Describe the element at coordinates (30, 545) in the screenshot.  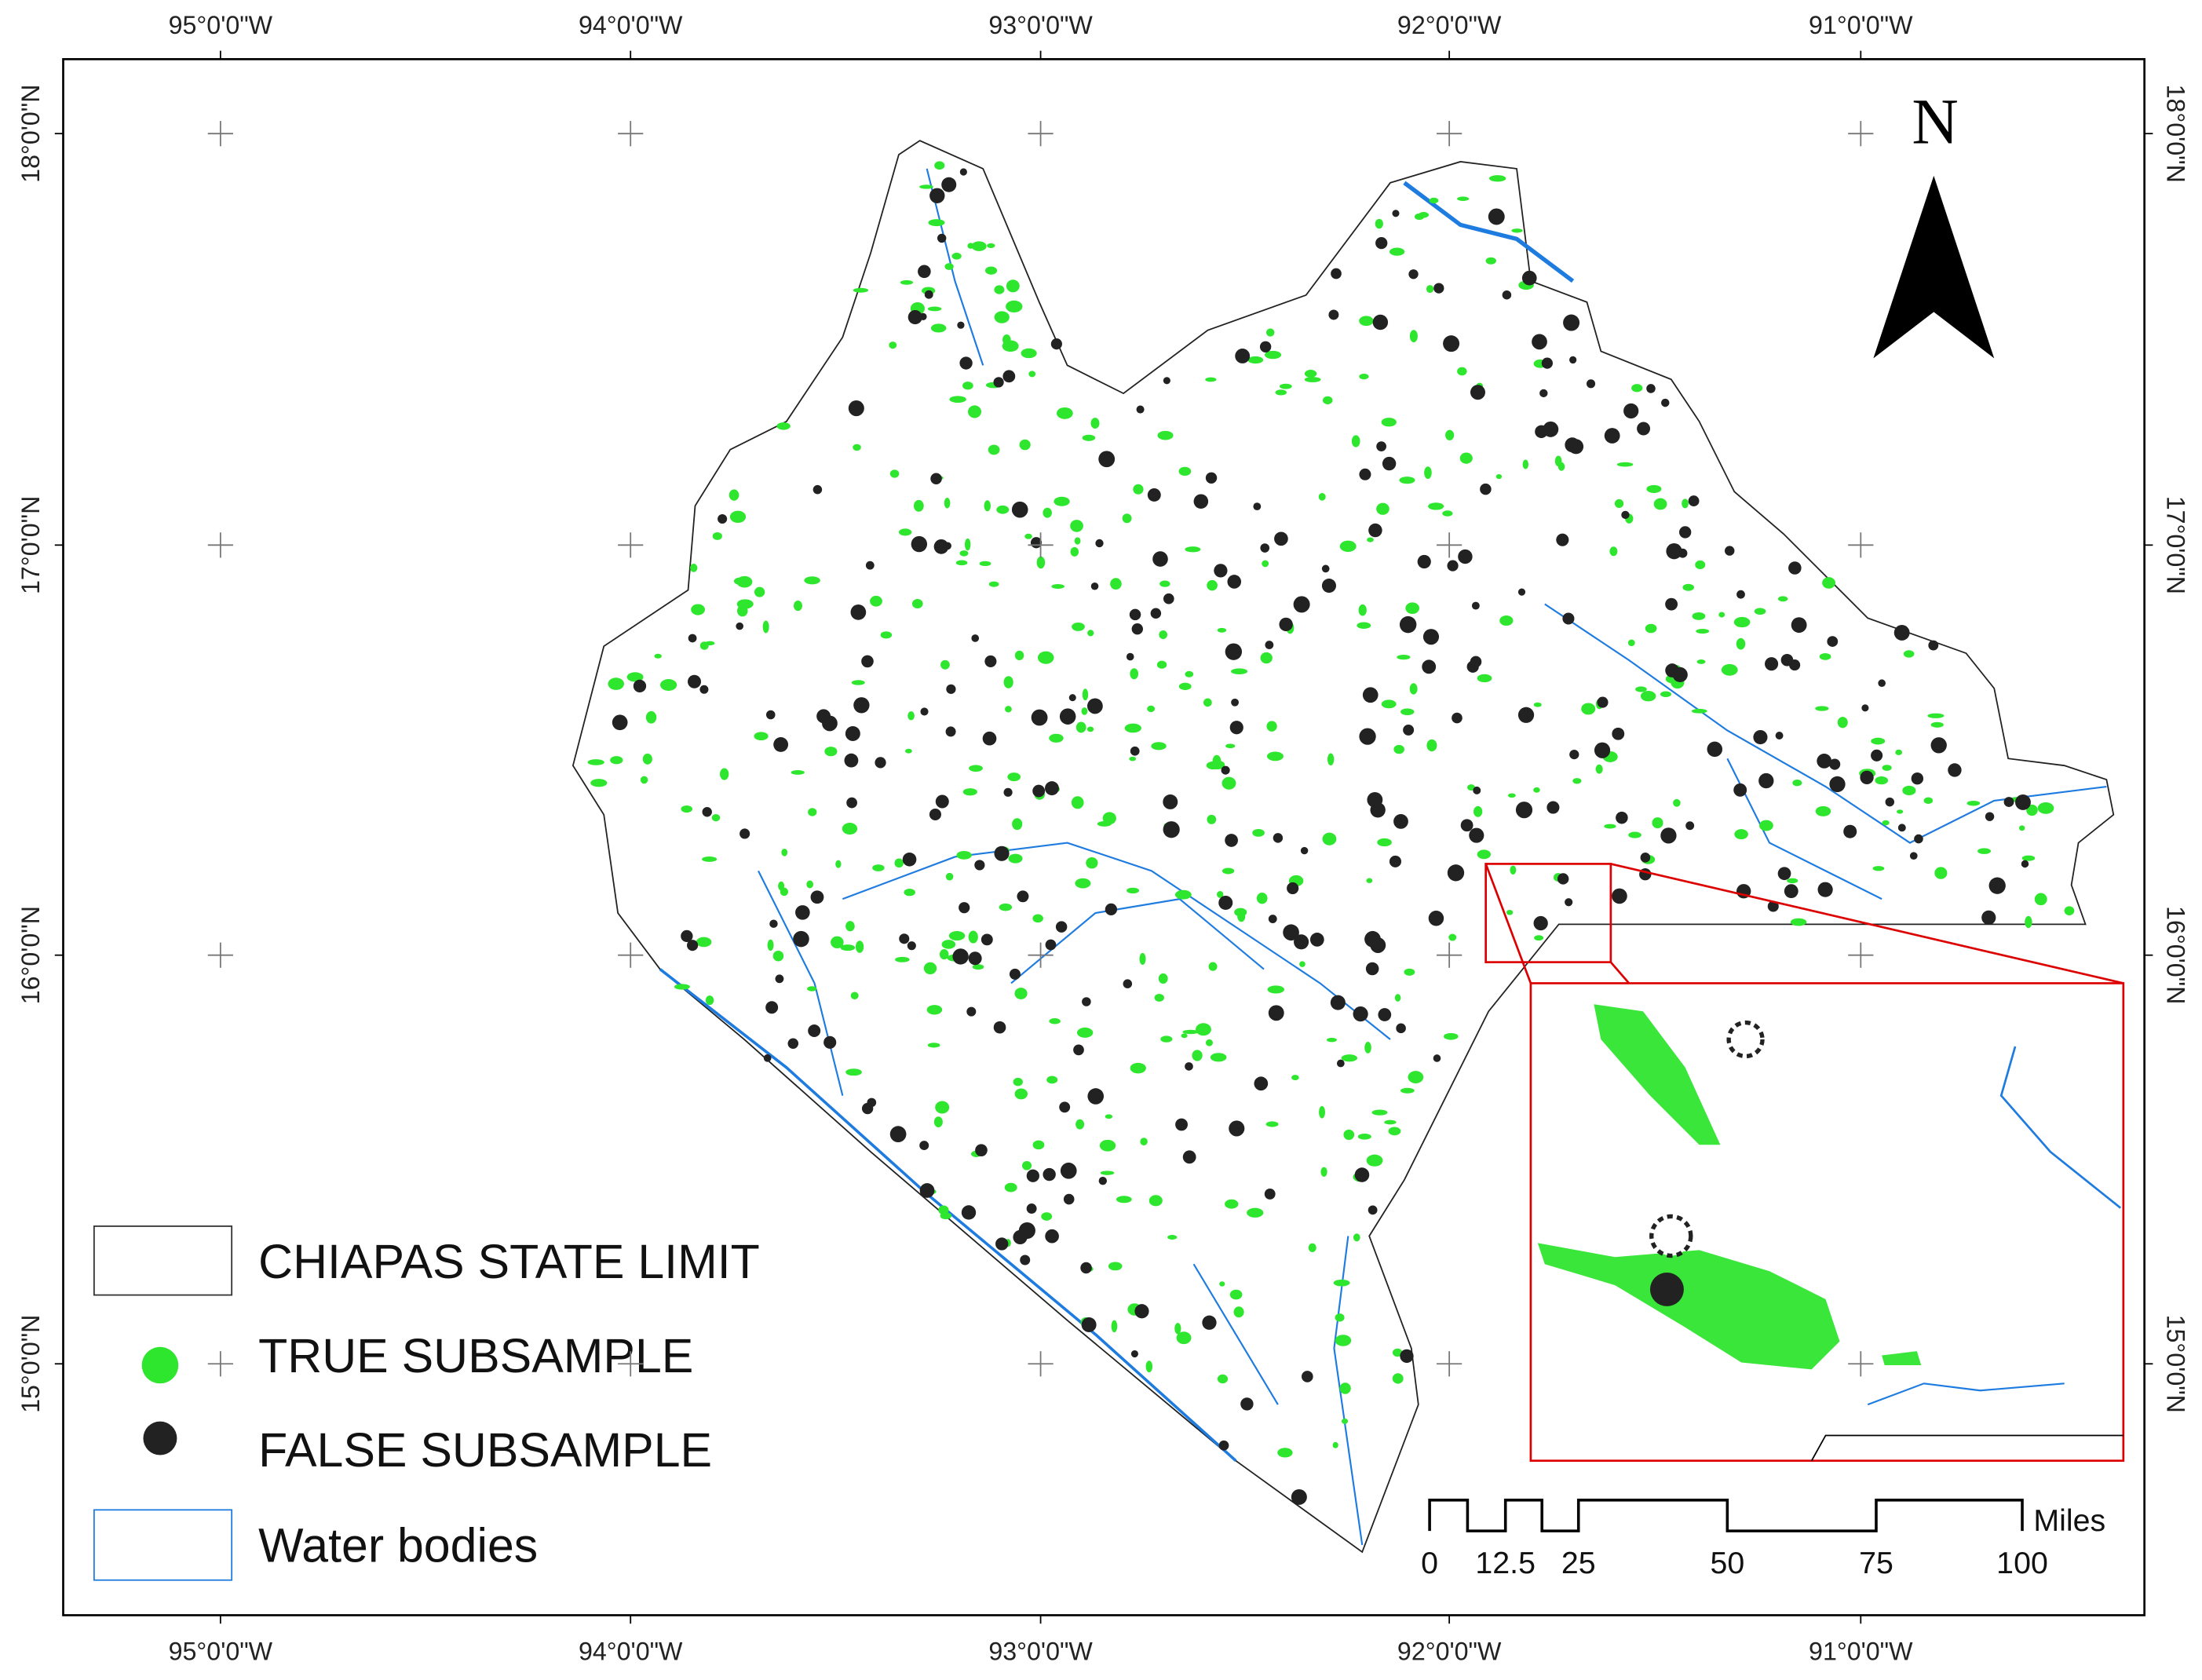
I see `lat-label: 17°0'0"N` at that location.